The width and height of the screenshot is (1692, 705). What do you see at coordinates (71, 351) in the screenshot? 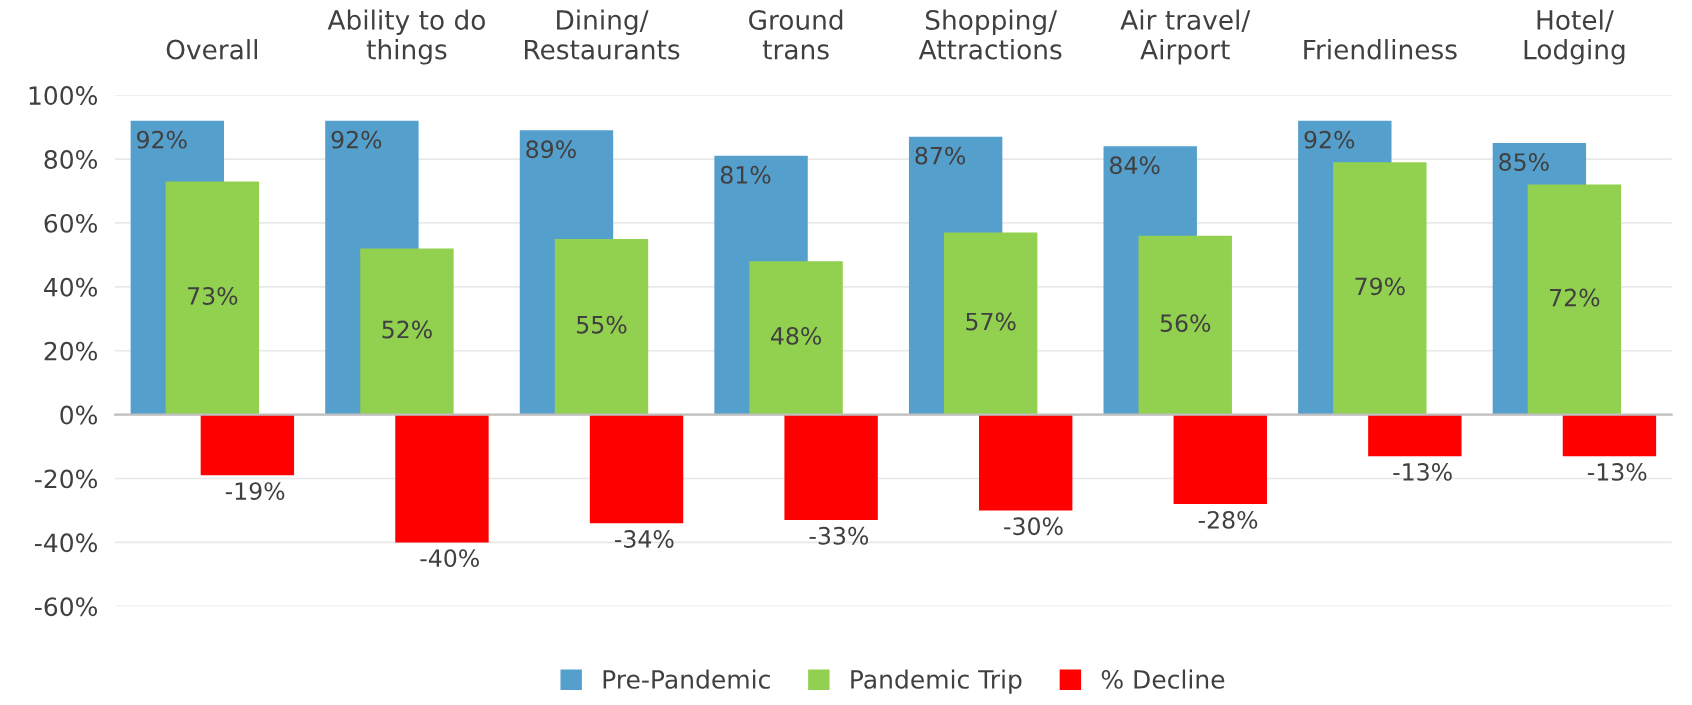
I see `y-tick-label: 20%` at bounding box center [71, 351].